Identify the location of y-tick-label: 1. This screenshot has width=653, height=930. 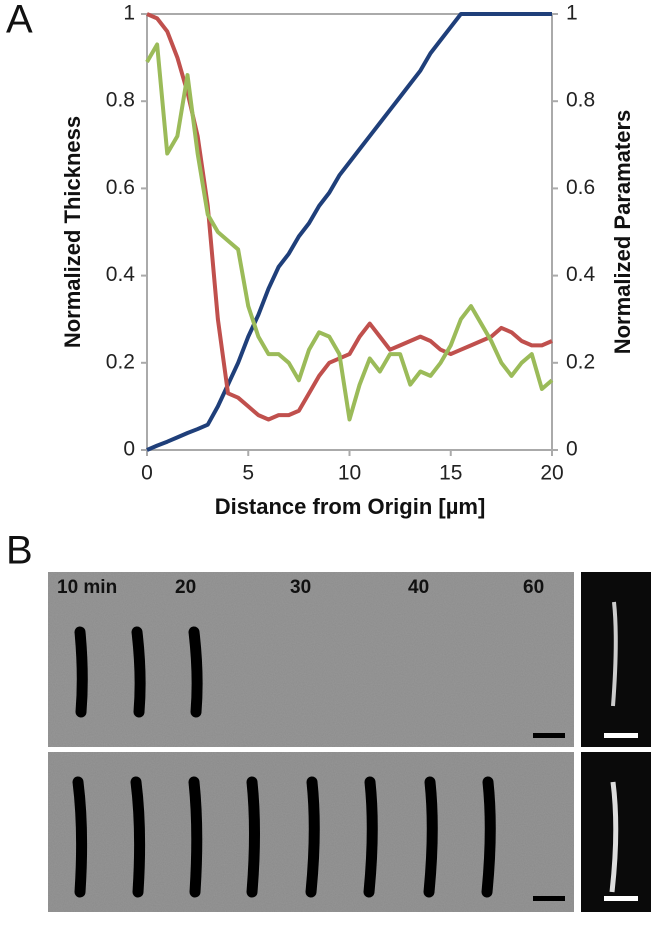
(129, 13).